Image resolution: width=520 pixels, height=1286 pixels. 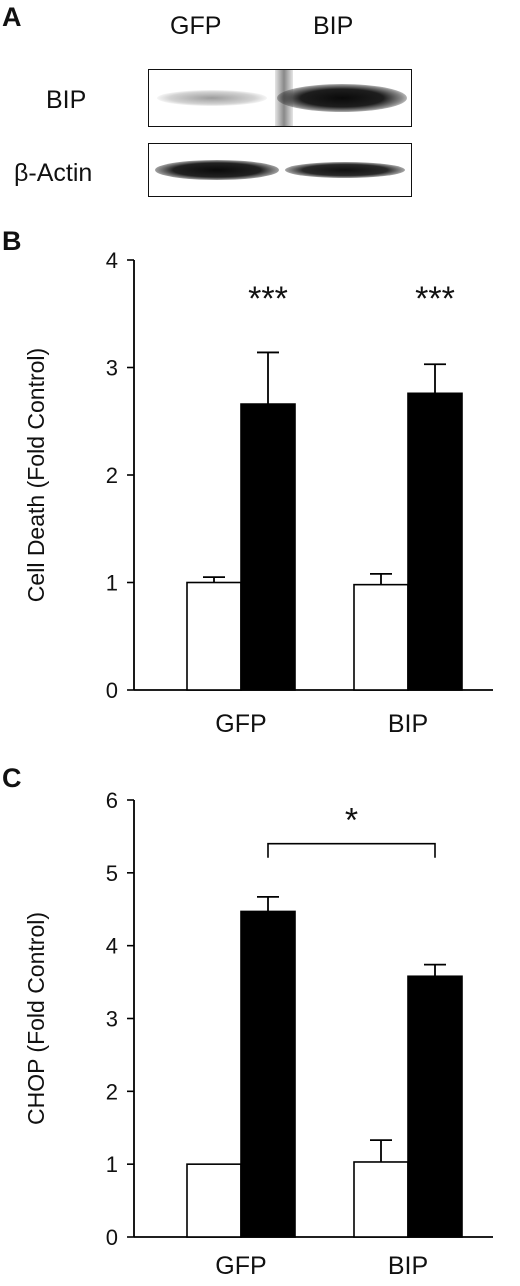 I want to click on band-bip-bip, so click(x=342, y=98).